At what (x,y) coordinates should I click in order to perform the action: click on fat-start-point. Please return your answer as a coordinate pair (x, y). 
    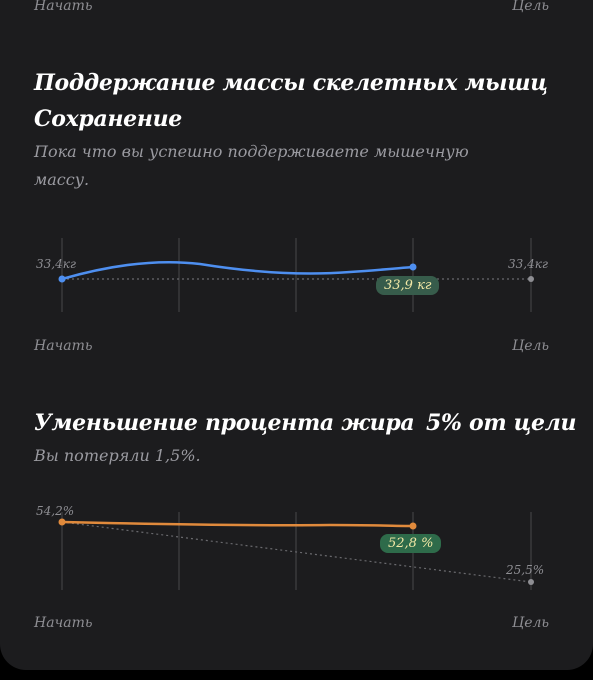
    Looking at the image, I should click on (62, 522).